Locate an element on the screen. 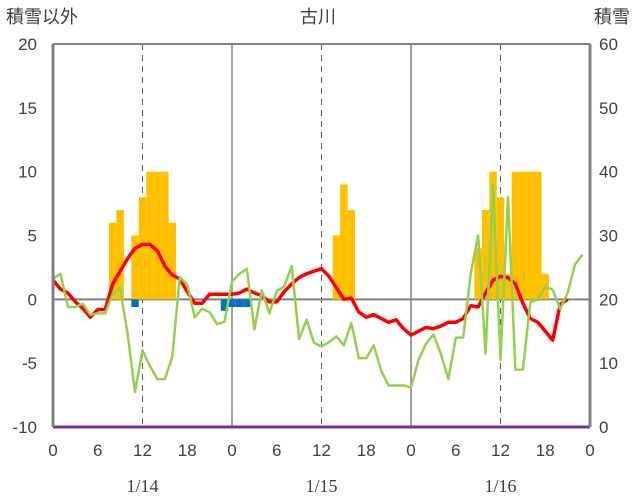 The width and height of the screenshot is (636, 501). y-right-tick-label: 40 is located at coordinates (608, 172).